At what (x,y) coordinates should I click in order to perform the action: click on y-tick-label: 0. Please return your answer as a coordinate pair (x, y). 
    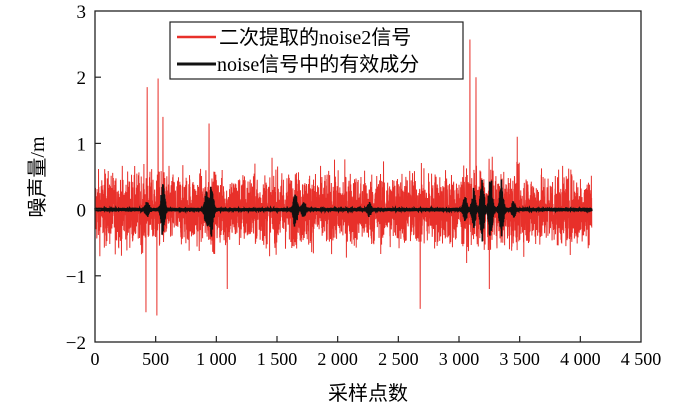
    Looking at the image, I should click on (82, 211).